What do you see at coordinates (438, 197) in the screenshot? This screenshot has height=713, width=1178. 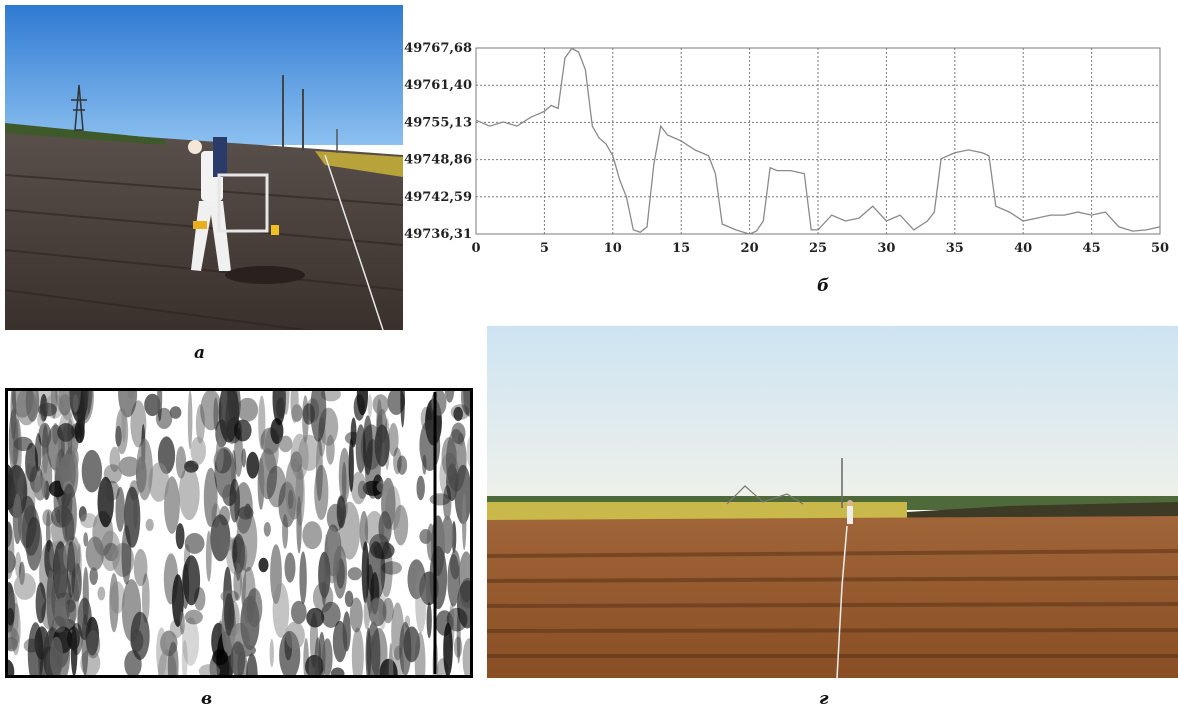 I see `y-tick-label: 49742,59` at bounding box center [438, 197].